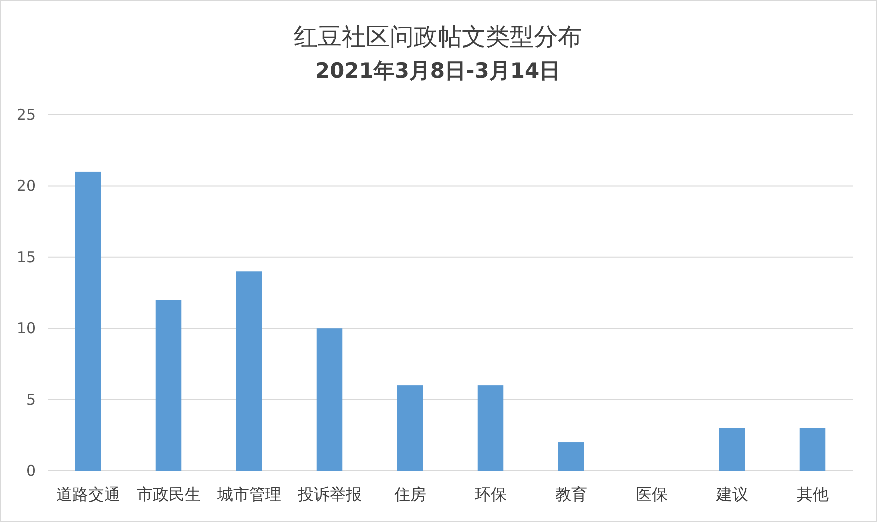 This screenshot has width=877, height=522. What do you see at coordinates (490, 494) in the screenshot?
I see `x-tick-label: 环保` at bounding box center [490, 494].